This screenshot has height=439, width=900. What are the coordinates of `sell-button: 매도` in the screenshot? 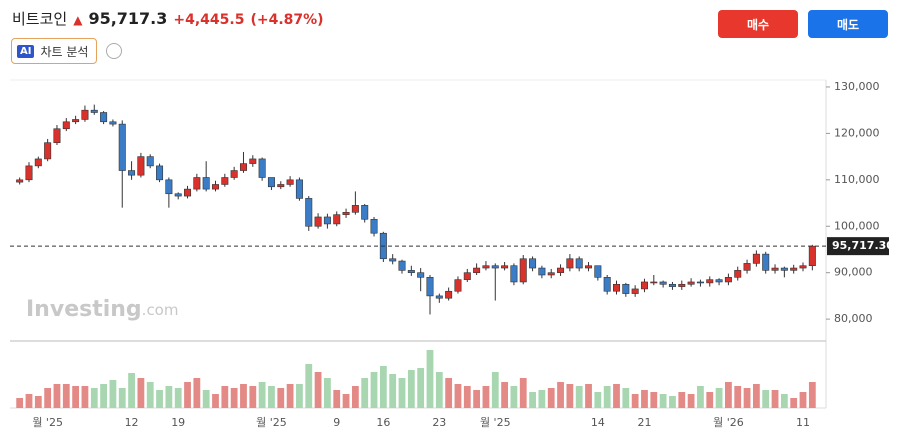 It's located at (848, 24).